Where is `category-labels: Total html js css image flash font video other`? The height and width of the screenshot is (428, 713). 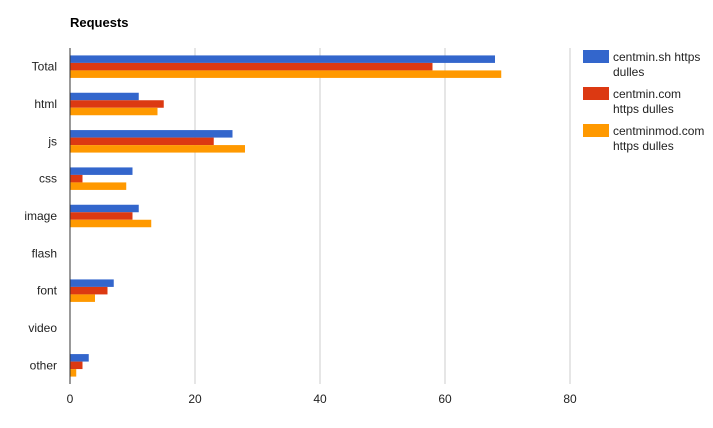
category-labels: Total html js css image flash font video other is located at coordinates (40, 216).